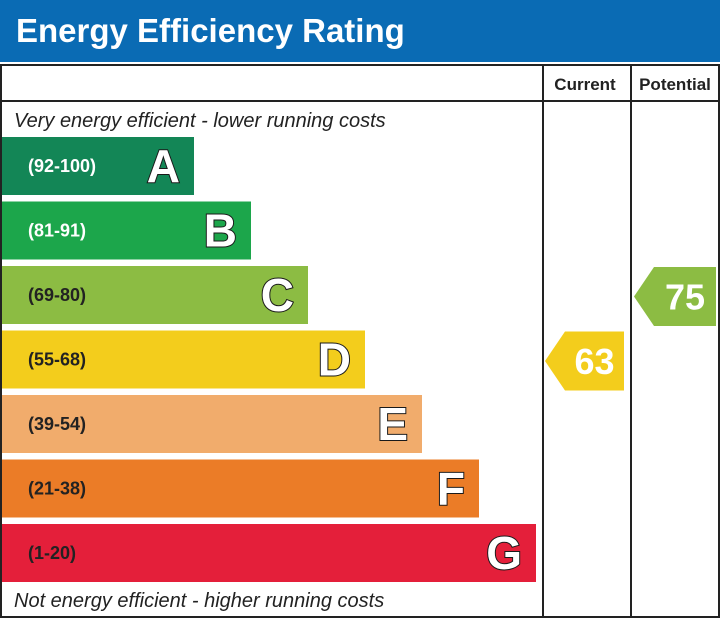  What do you see at coordinates (685, 297) in the screenshot?
I see `potential-rating-value: 75` at bounding box center [685, 297].